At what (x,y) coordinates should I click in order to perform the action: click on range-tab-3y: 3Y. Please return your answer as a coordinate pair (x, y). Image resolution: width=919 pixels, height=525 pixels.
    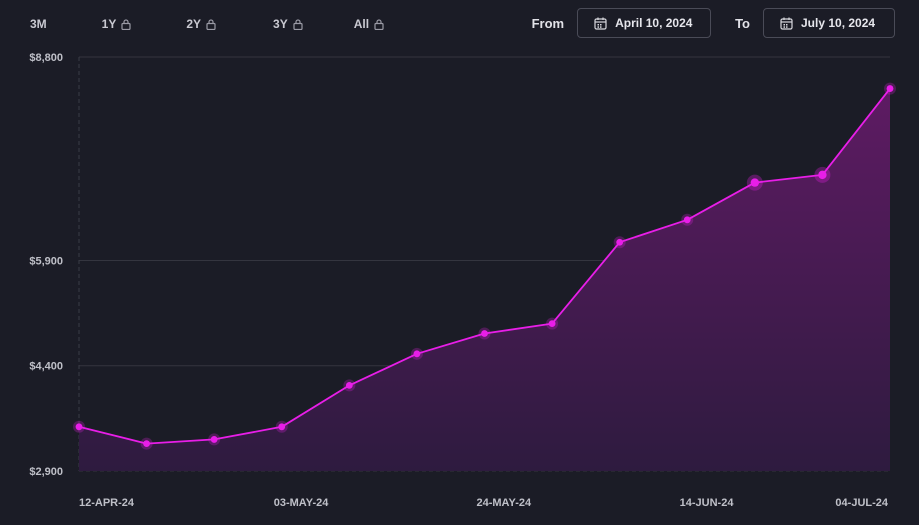
    Looking at the image, I should click on (288, 24).